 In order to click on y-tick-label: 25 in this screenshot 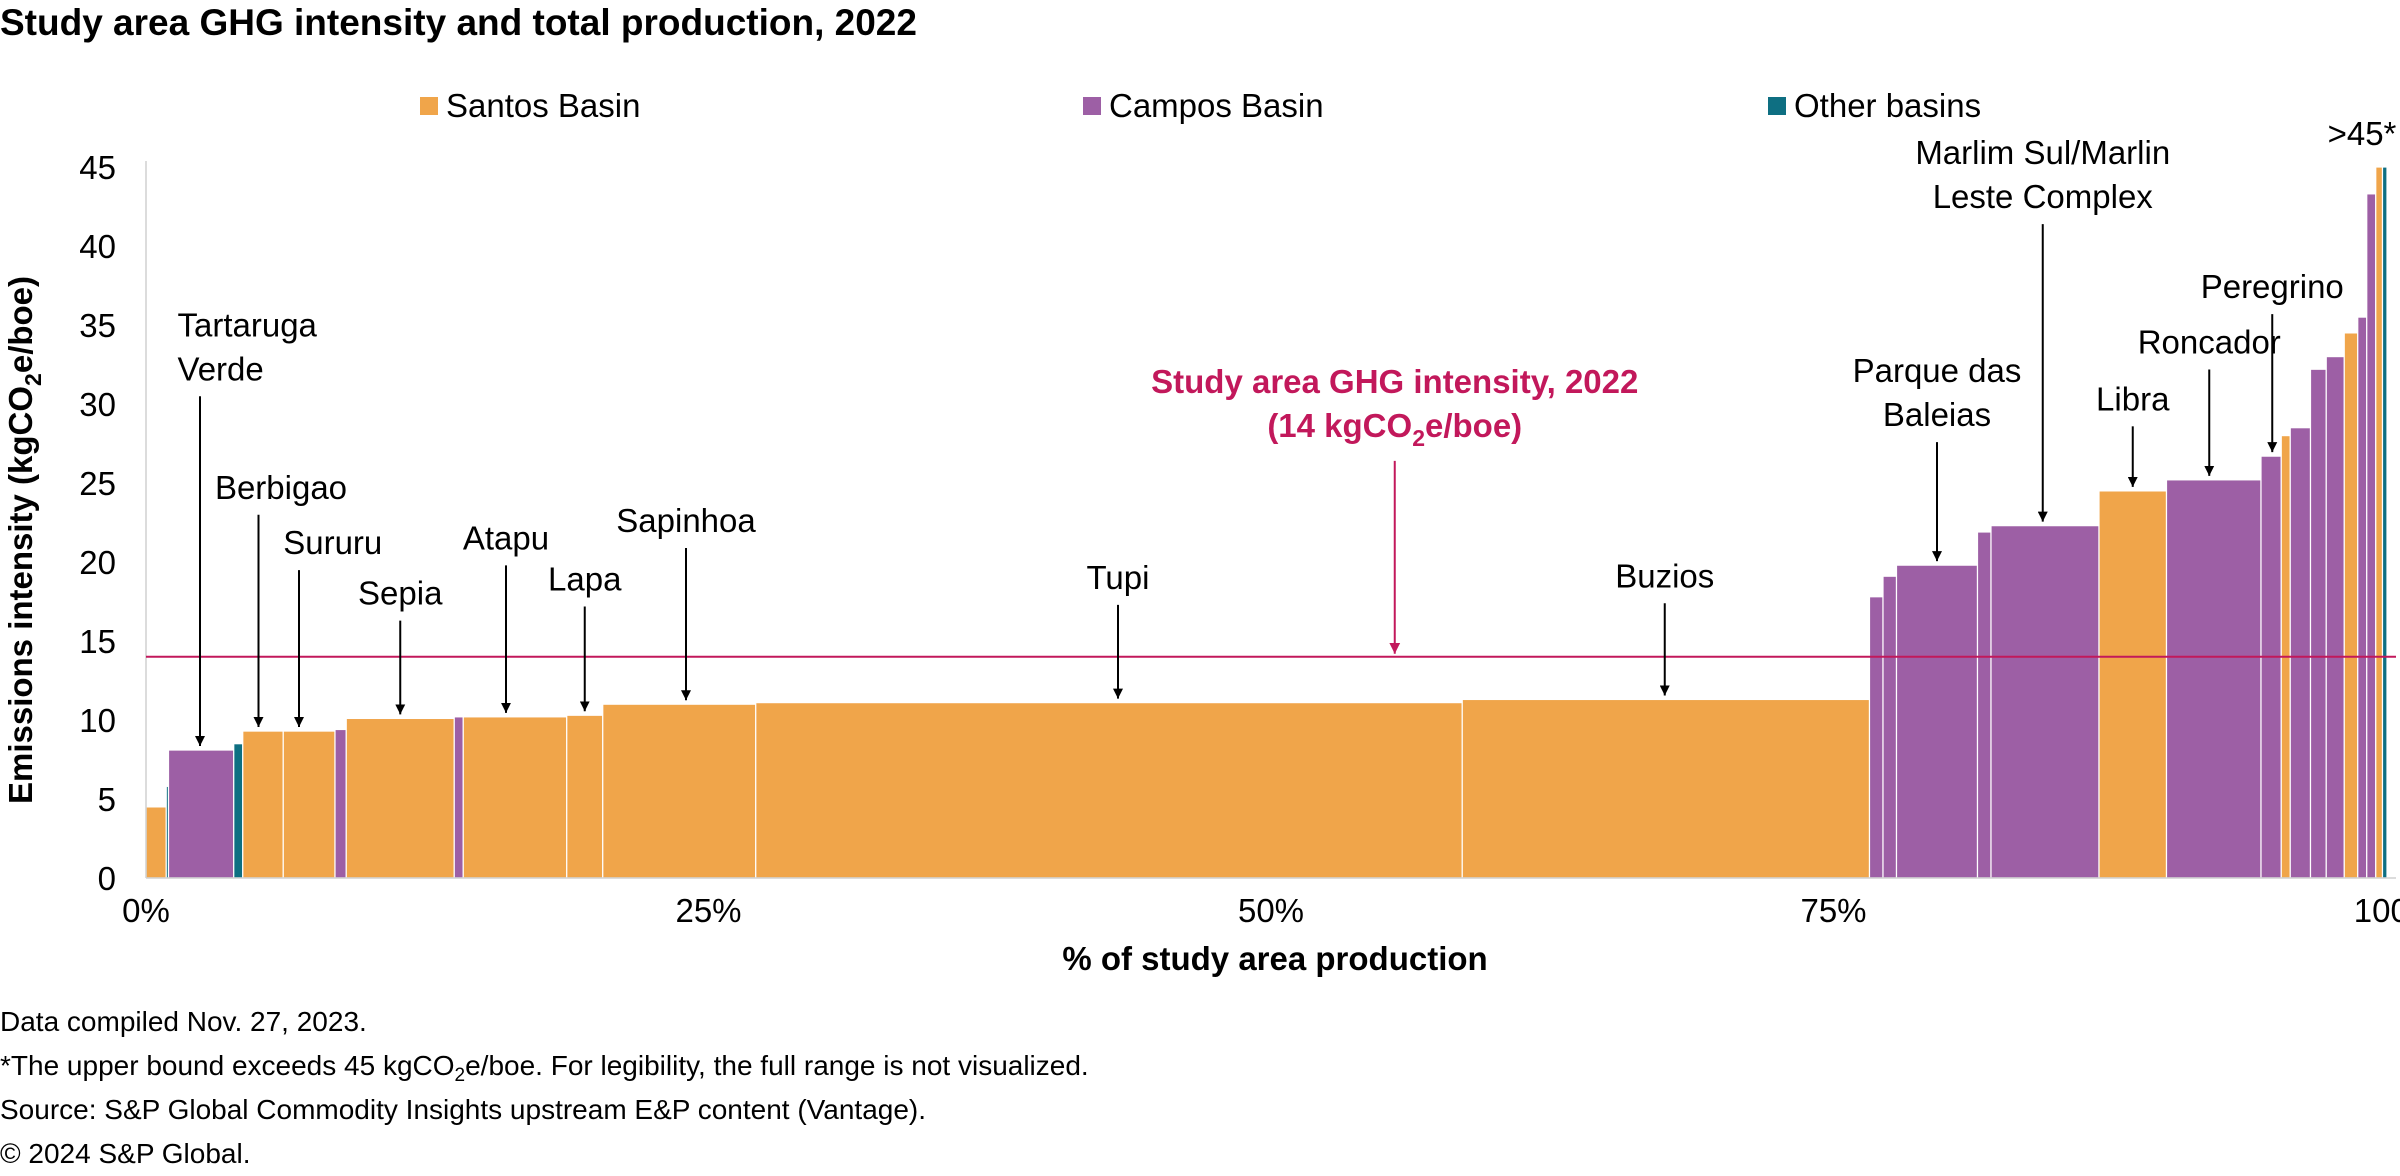, I will do `click(97, 483)`.